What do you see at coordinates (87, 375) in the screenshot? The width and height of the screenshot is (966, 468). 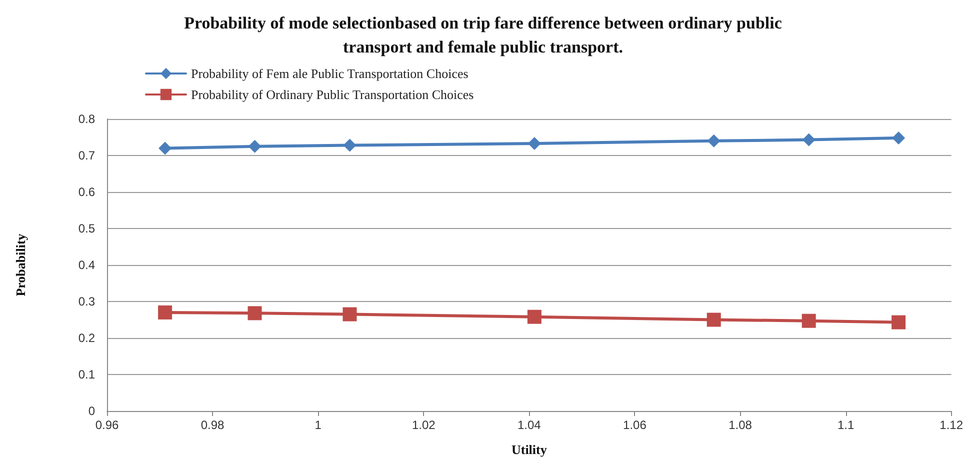 I see `y-tick-label: 0.1` at bounding box center [87, 375].